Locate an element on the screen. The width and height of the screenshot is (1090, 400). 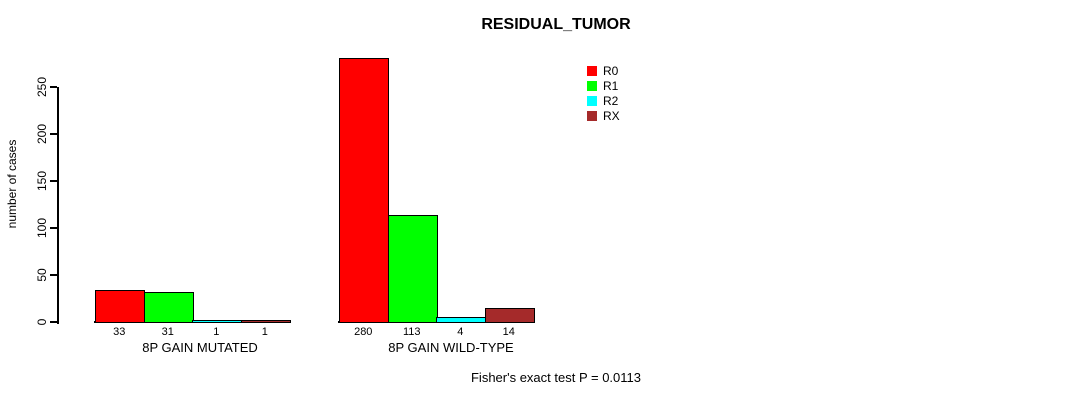
legend-item-r0: R0 is located at coordinates (603, 70).